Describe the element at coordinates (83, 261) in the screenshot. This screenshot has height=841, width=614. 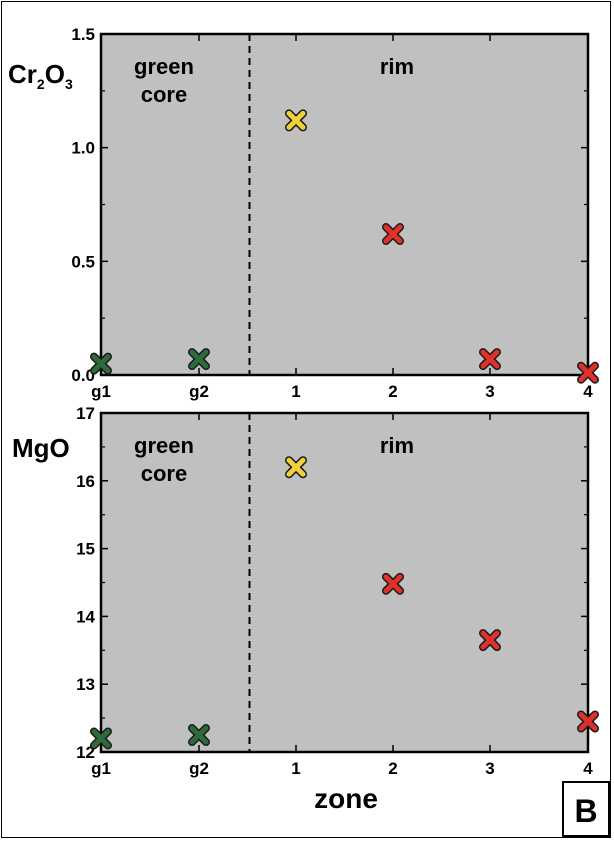
I see `cr2o3-ytick-label-1: 0.5` at that location.